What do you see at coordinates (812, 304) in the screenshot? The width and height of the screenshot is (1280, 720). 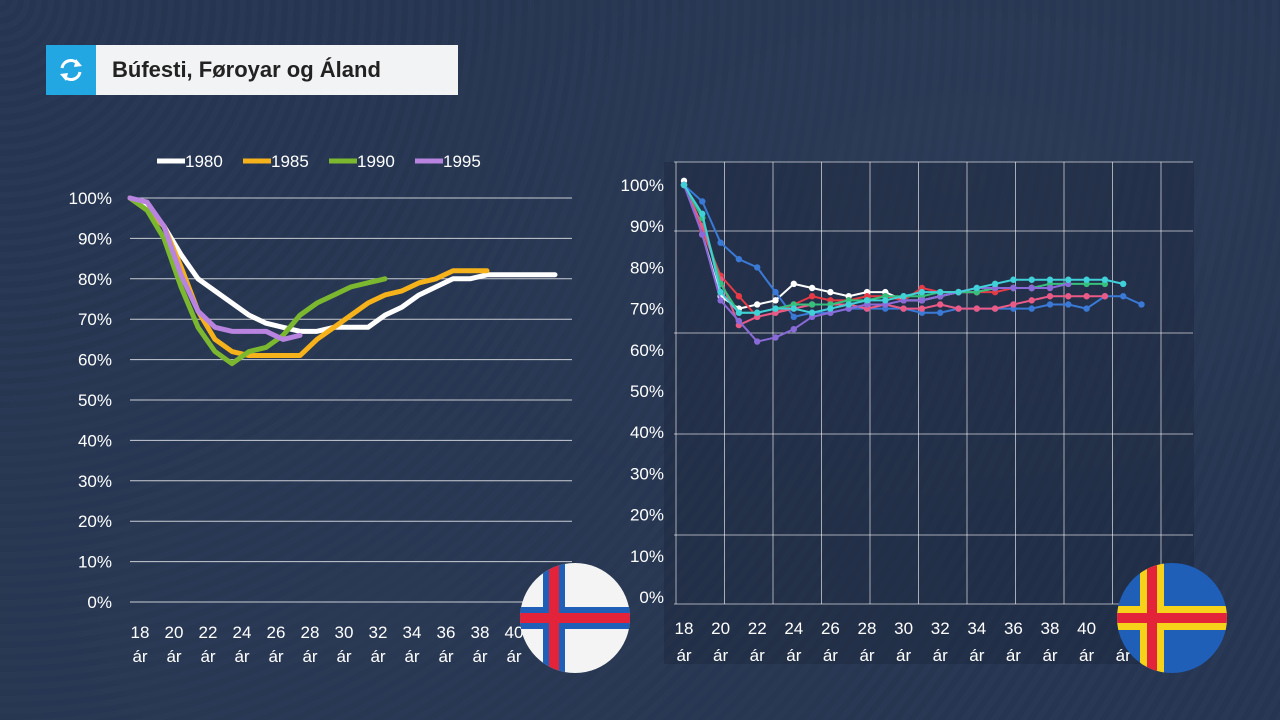 I see `series-point-green` at bounding box center [812, 304].